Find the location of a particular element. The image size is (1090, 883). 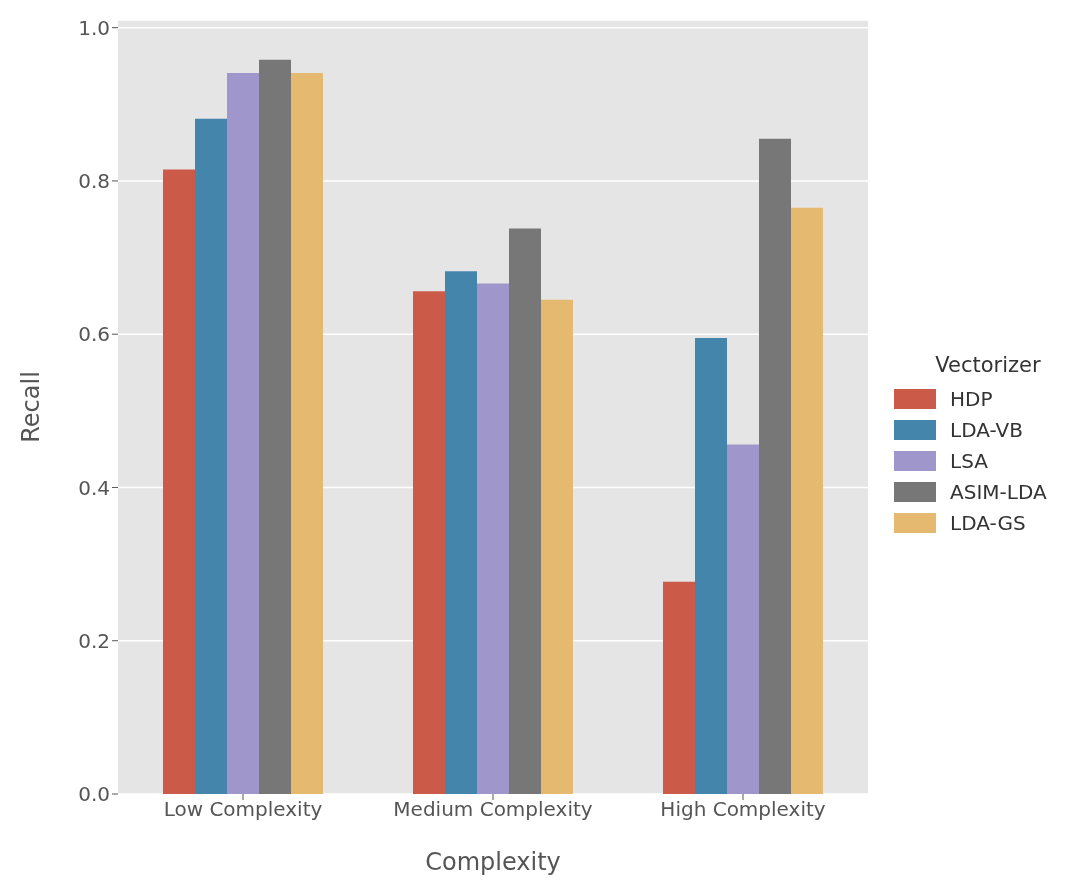

legend-label: LDA-GS is located at coordinates (988, 522).